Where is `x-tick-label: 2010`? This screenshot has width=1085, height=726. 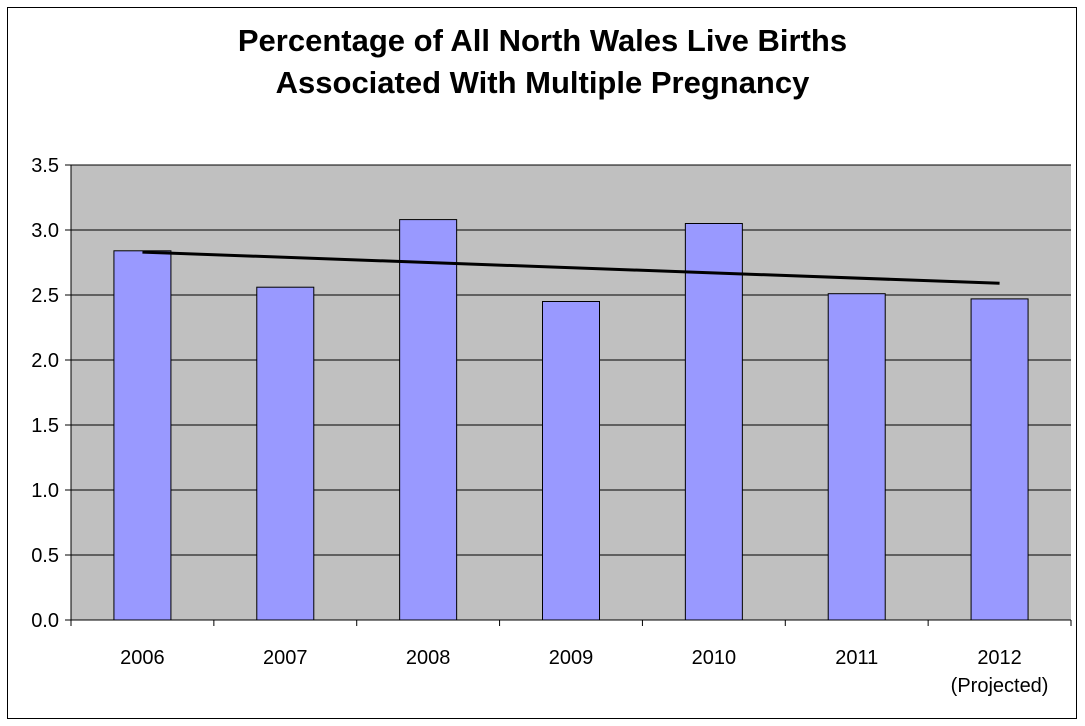 x-tick-label: 2010 is located at coordinates (714, 658).